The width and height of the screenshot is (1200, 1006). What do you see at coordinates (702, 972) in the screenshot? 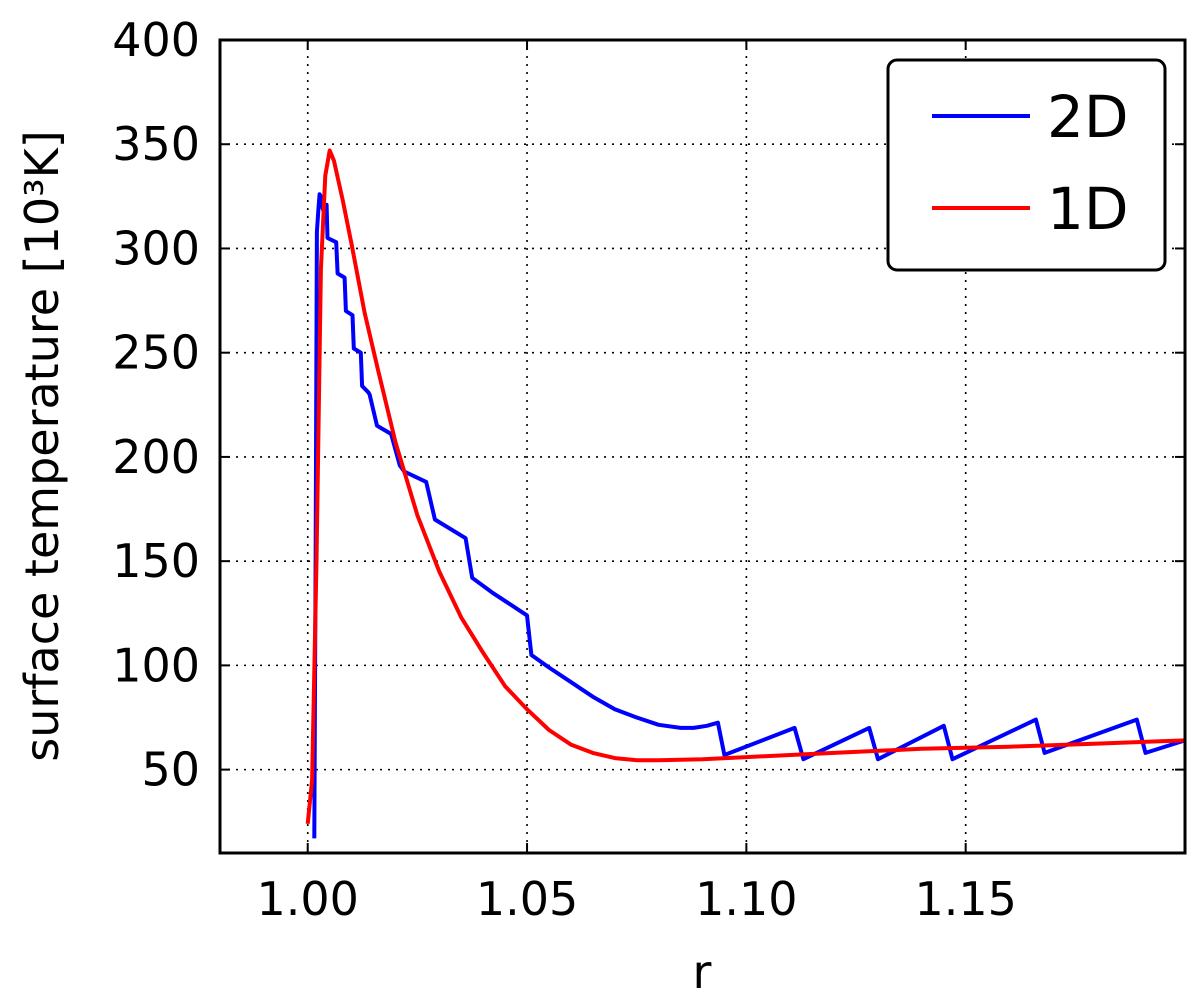
I see `x-axis-label: r` at bounding box center [702, 972].